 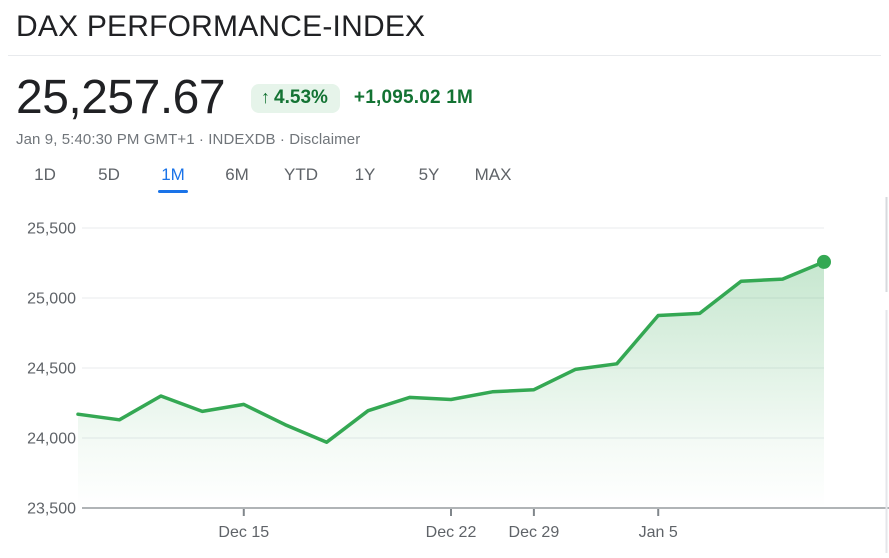 What do you see at coordinates (109, 174) in the screenshot?
I see `tab-label: 5D` at bounding box center [109, 174].